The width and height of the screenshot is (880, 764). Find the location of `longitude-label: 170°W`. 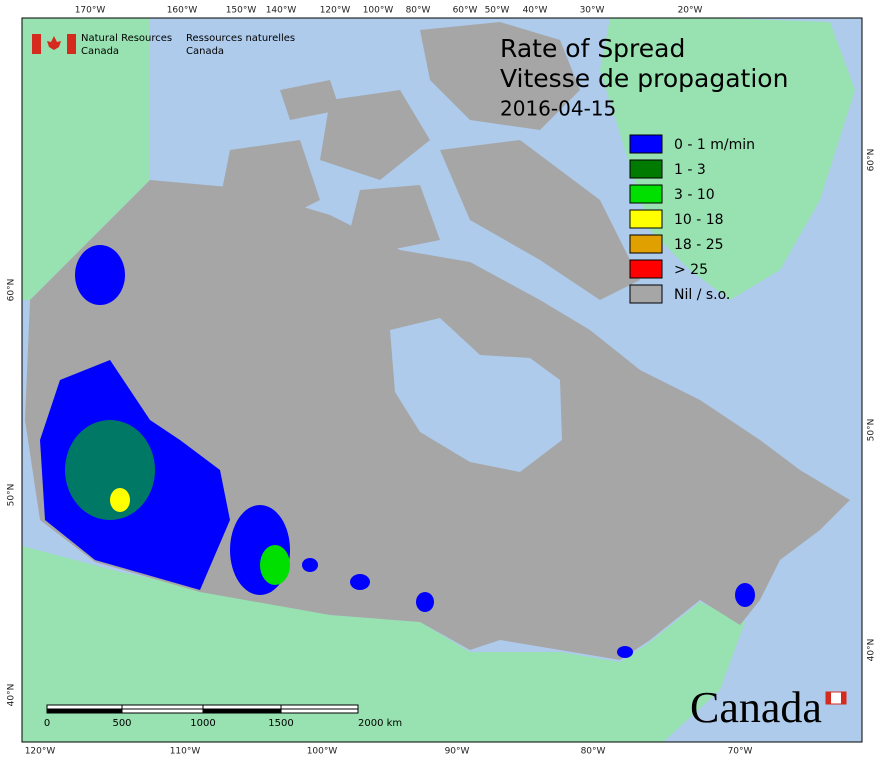

longitude-label: 170°W is located at coordinates (90, 11).